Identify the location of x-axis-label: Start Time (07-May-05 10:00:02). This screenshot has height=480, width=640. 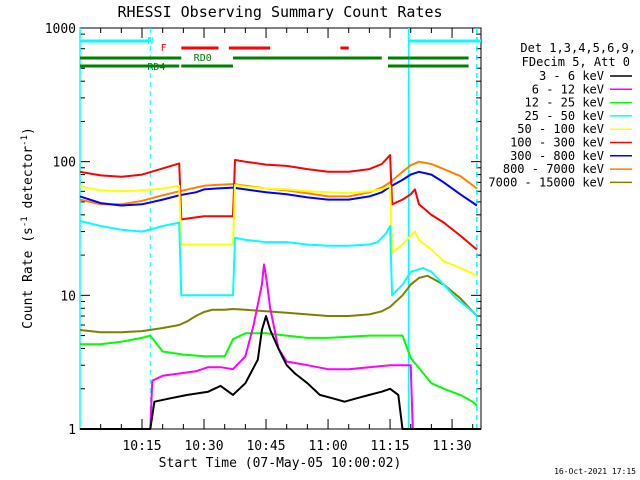
(280, 463).